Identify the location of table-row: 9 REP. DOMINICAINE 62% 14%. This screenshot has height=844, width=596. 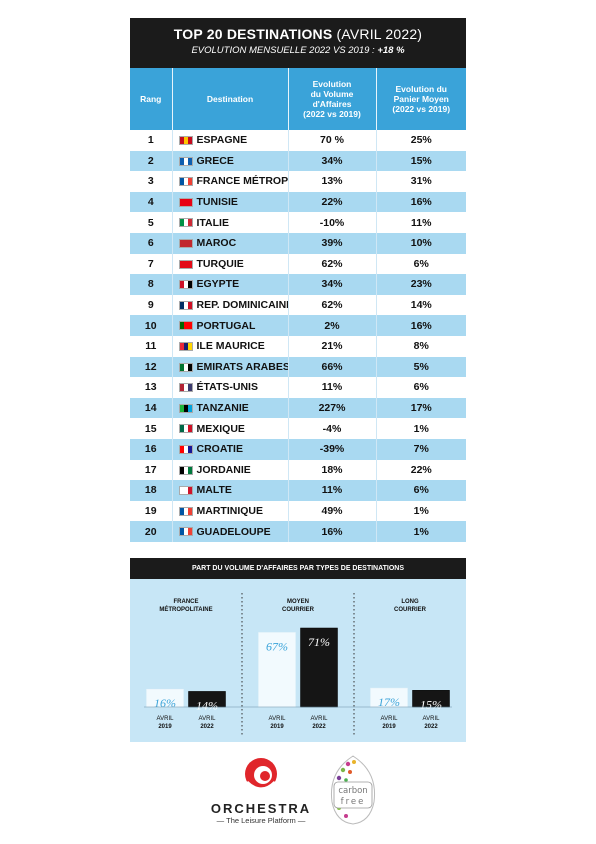
(298, 305).